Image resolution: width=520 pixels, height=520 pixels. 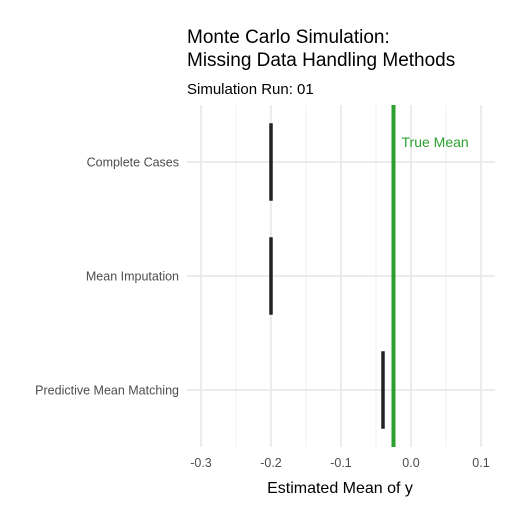 What do you see at coordinates (321, 60) in the screenshot?
I see `chart-title-line-2: Missing Data Handling Methods` at bounding box center [321, 60].